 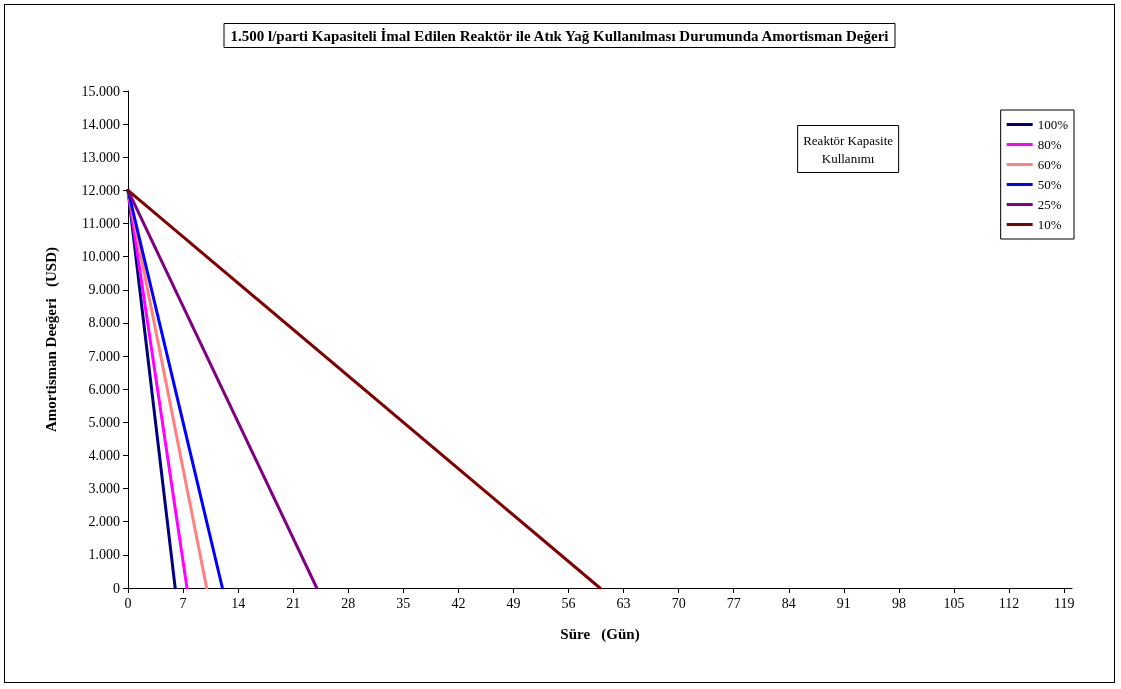 What do you see at coordinates (1009, 603) in the screenshot?
I see `x-tick-label: 112` at bounding box center [1009, 603].